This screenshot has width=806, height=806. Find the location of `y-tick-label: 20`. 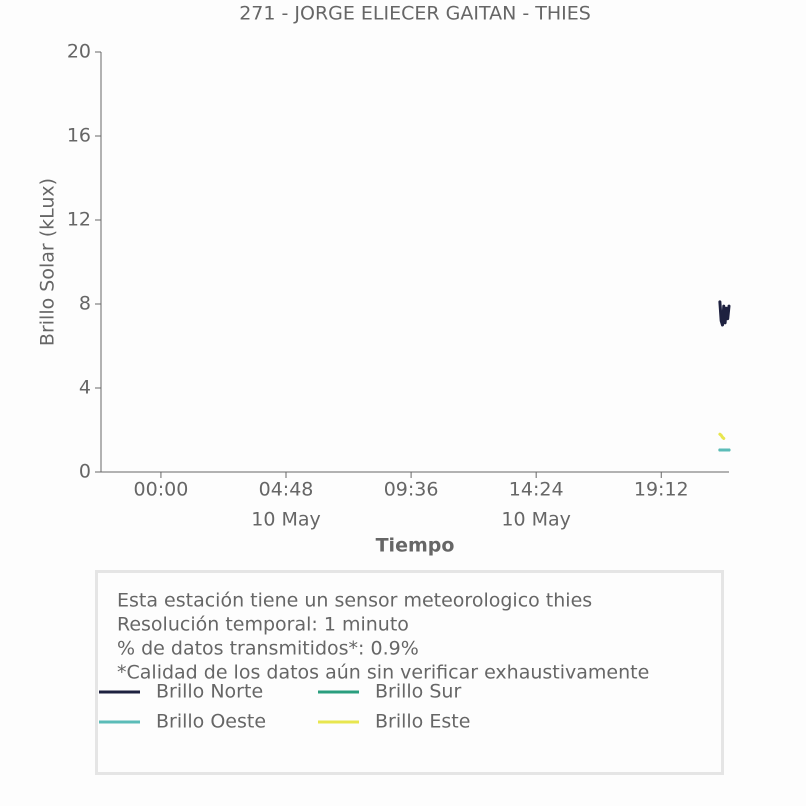

y-tick-label: 20 is located at coordinates (79, 52).